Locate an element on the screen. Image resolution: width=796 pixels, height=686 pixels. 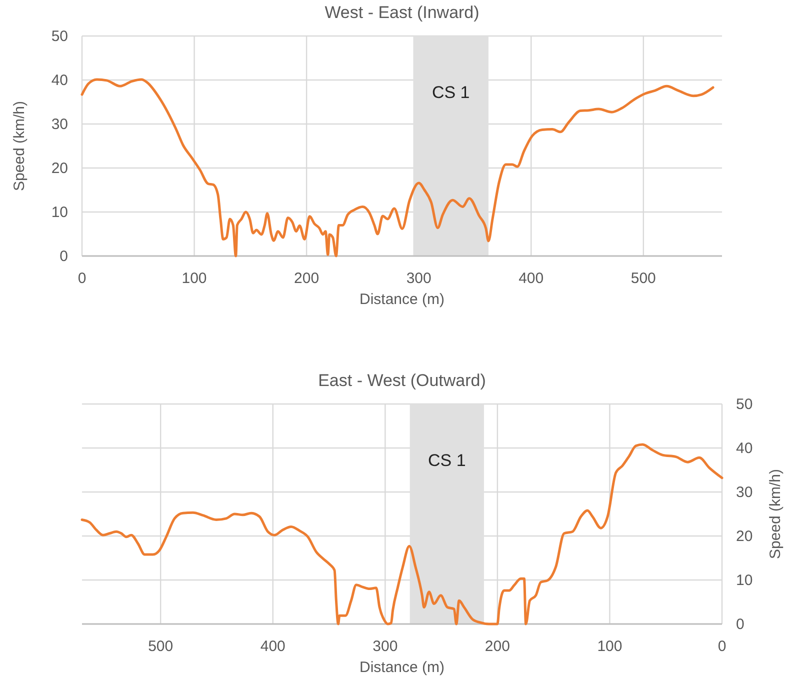
chart-title: West - East (Inward) is located at coordinates (402, 12).